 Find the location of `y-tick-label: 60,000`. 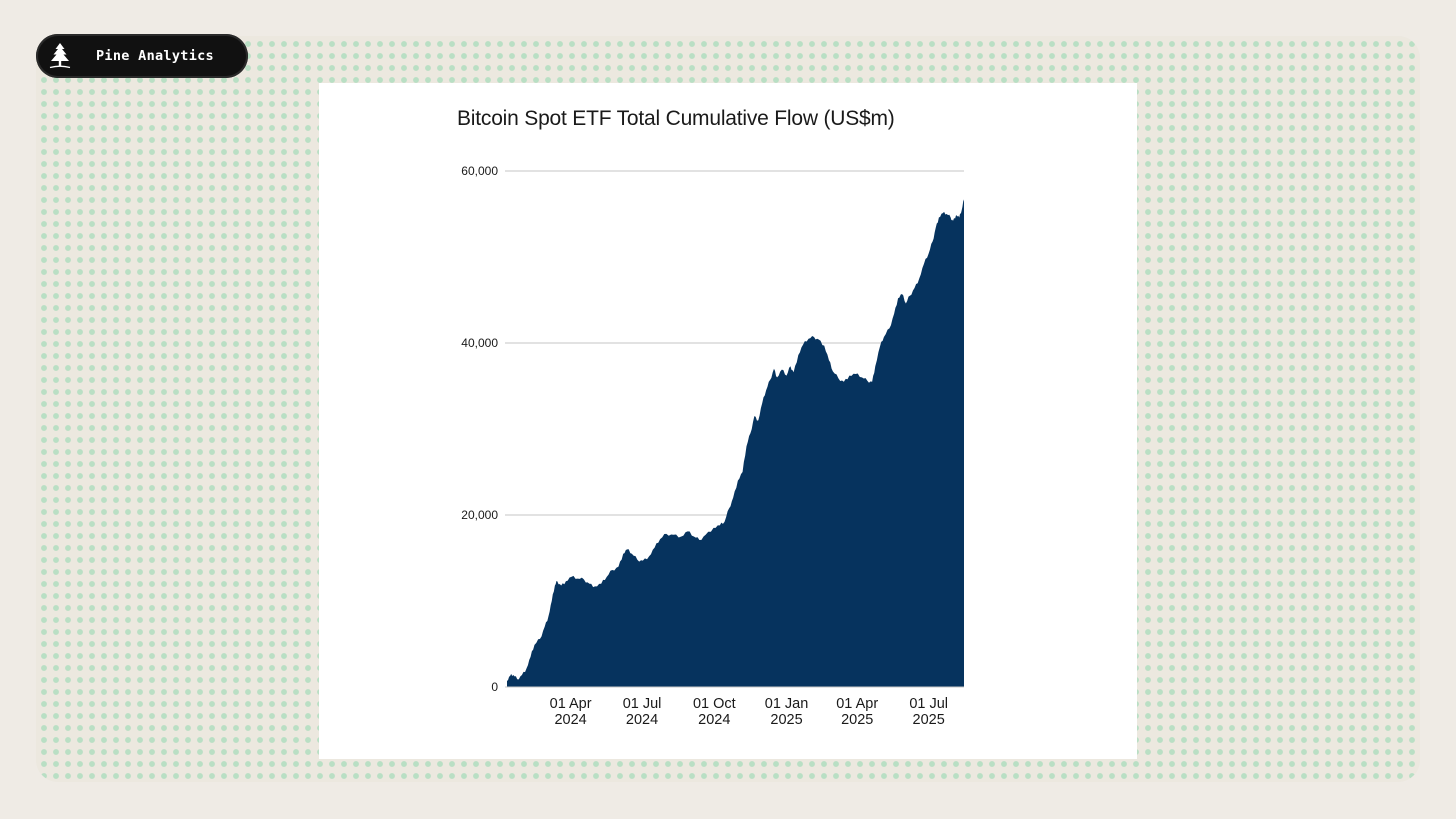

y-tick-label: 60,000 is located at coordinates (479, 171).